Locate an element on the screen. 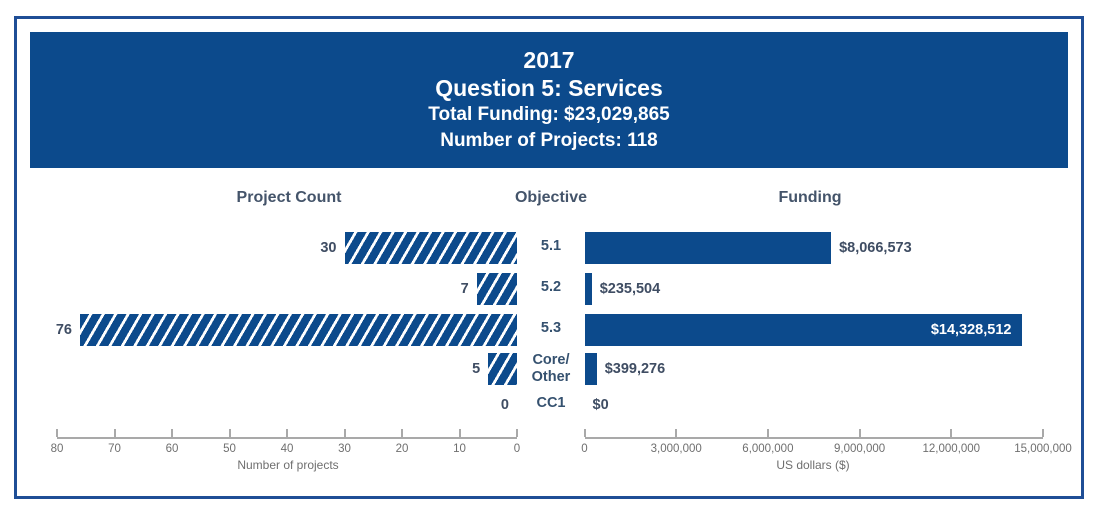 The image size is (1100, 515). dollars-axis-title: US dollars ($) is located at coordinates (813, 465).